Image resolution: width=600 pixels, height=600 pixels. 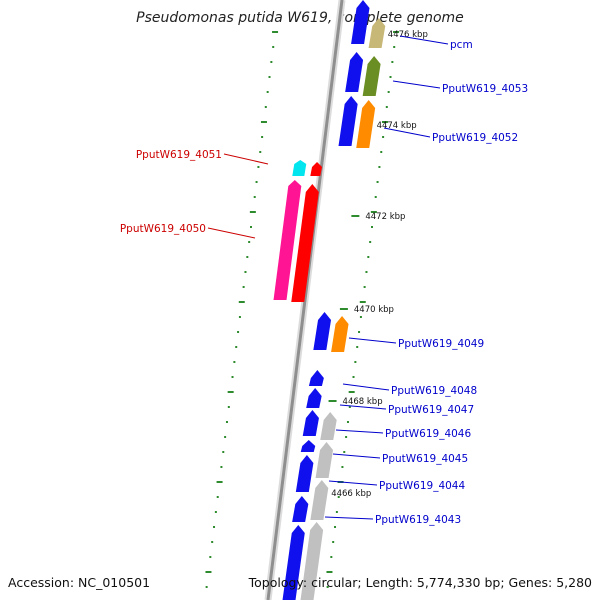 What do you see at coordinates (374, 310) in the screenshot?
I see `kbp-tick-label: 4470 kbp` at bounding box center [374, 310].